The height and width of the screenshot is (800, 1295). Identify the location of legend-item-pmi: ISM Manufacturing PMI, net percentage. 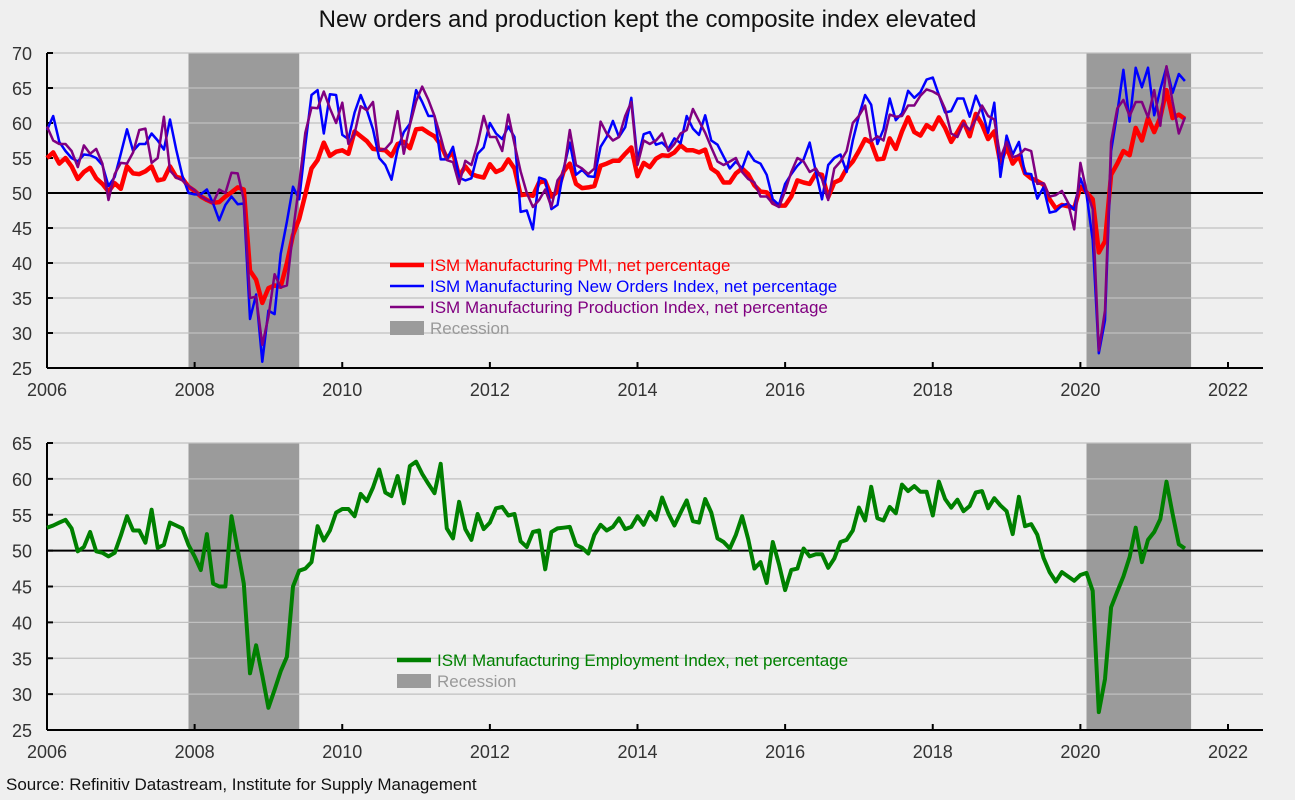
(560, 265).